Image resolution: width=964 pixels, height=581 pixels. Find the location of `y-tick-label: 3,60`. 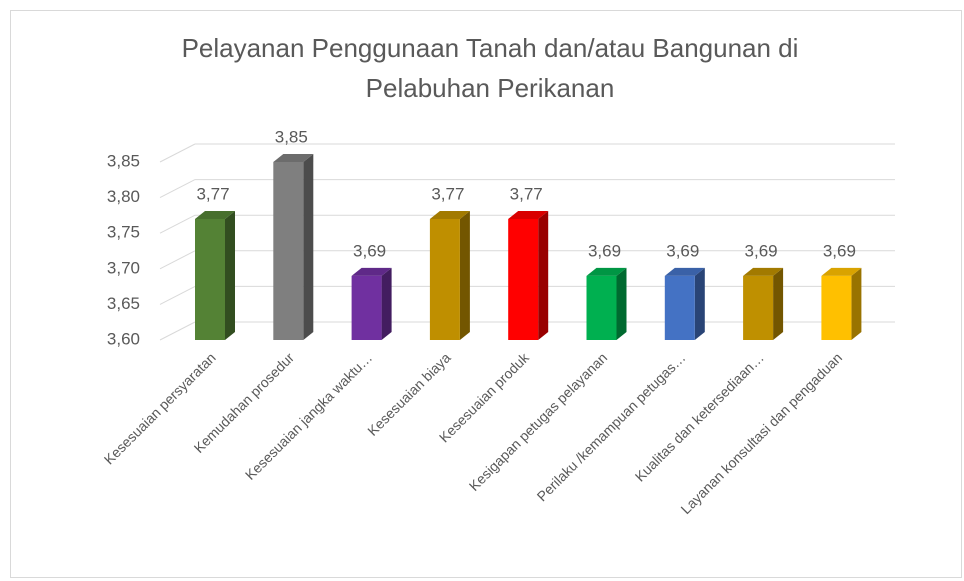

y-tick-label: 3,60 is located at coordinates (123, 338).